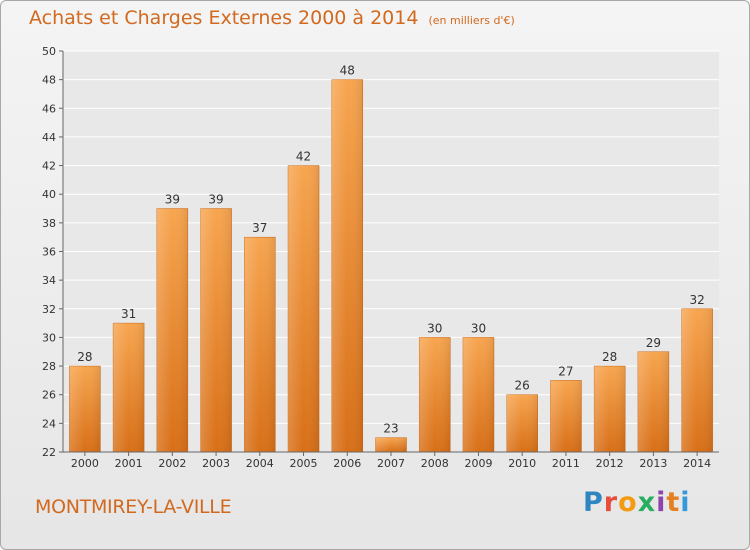 The width and height of the screenshot is (750, 550). What do you see at coordinates (303, 157) in the screenshot?
I see `data-label: 42` at bounding box center [303, 157].